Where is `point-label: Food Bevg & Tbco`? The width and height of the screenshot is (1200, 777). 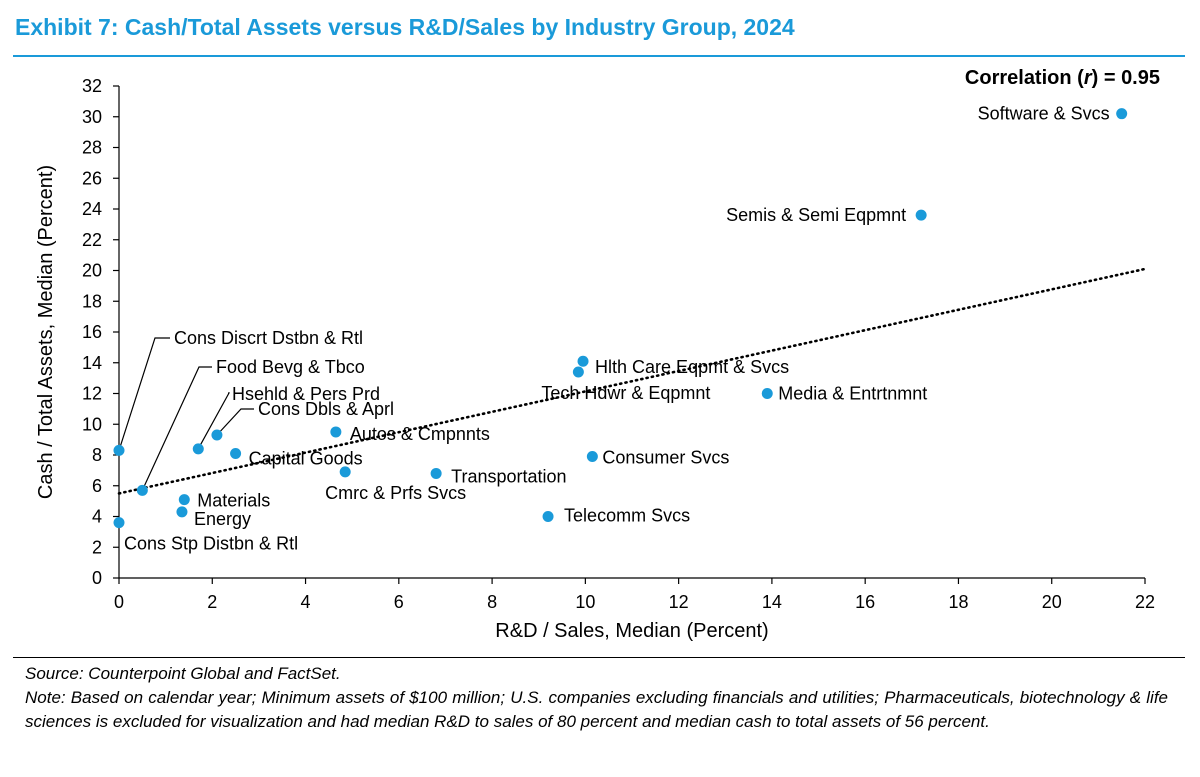
point-label: Food Bevg & Tbco is located at coordinates (290, 367).